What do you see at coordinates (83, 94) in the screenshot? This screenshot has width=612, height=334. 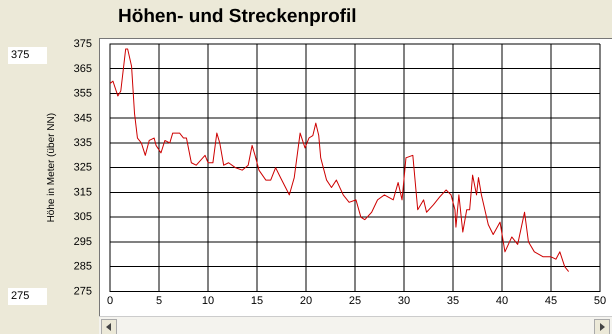 I see `y-tick-label: 355` at bounding box center [83, 94].